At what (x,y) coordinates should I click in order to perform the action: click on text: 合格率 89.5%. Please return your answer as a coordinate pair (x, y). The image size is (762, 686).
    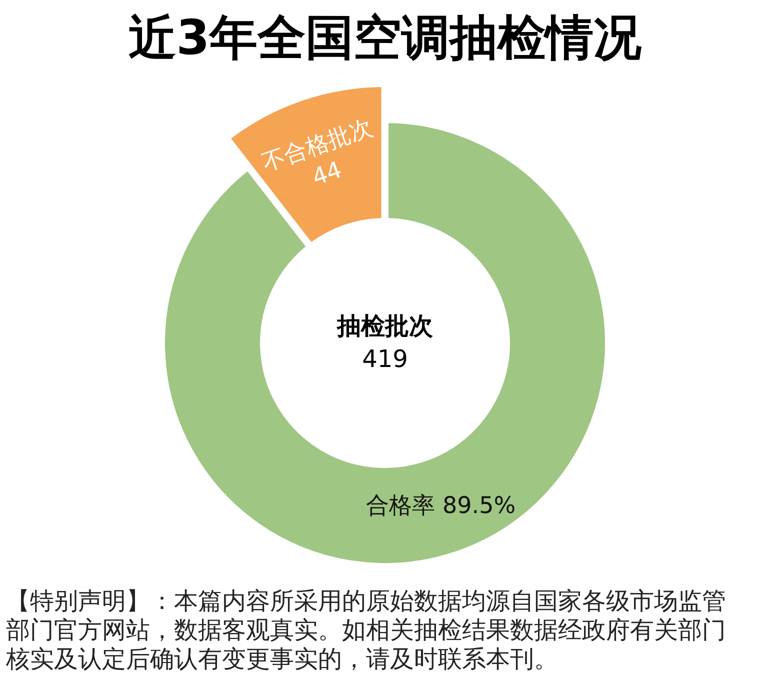
    Looking at the image, I should click on (441, 506).